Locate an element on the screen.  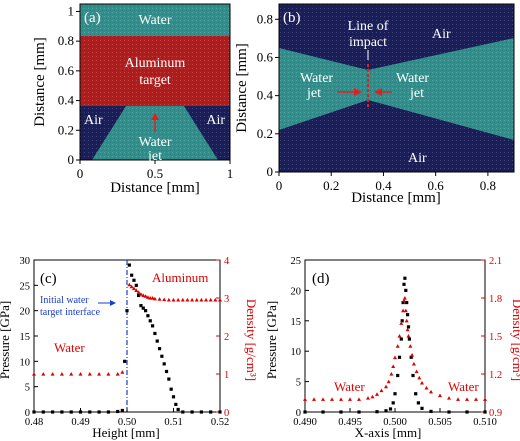
panel-a-xtick-label: 1 is located at coordinates (230, 173).